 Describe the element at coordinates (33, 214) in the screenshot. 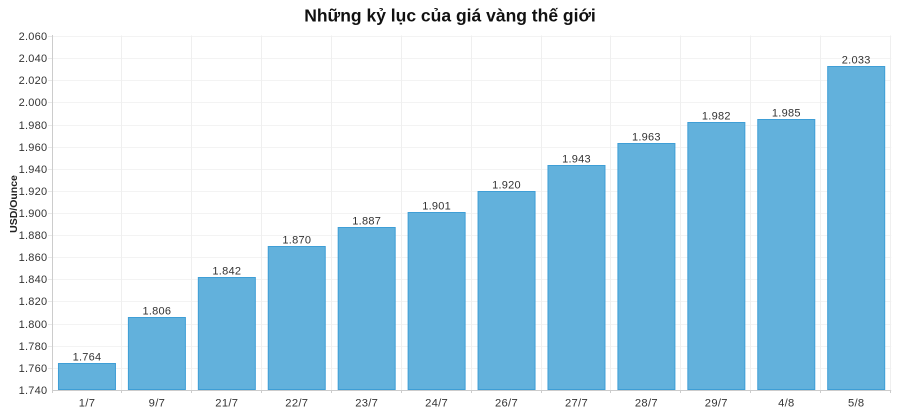

I see `svg-text: 1.900` at that location.